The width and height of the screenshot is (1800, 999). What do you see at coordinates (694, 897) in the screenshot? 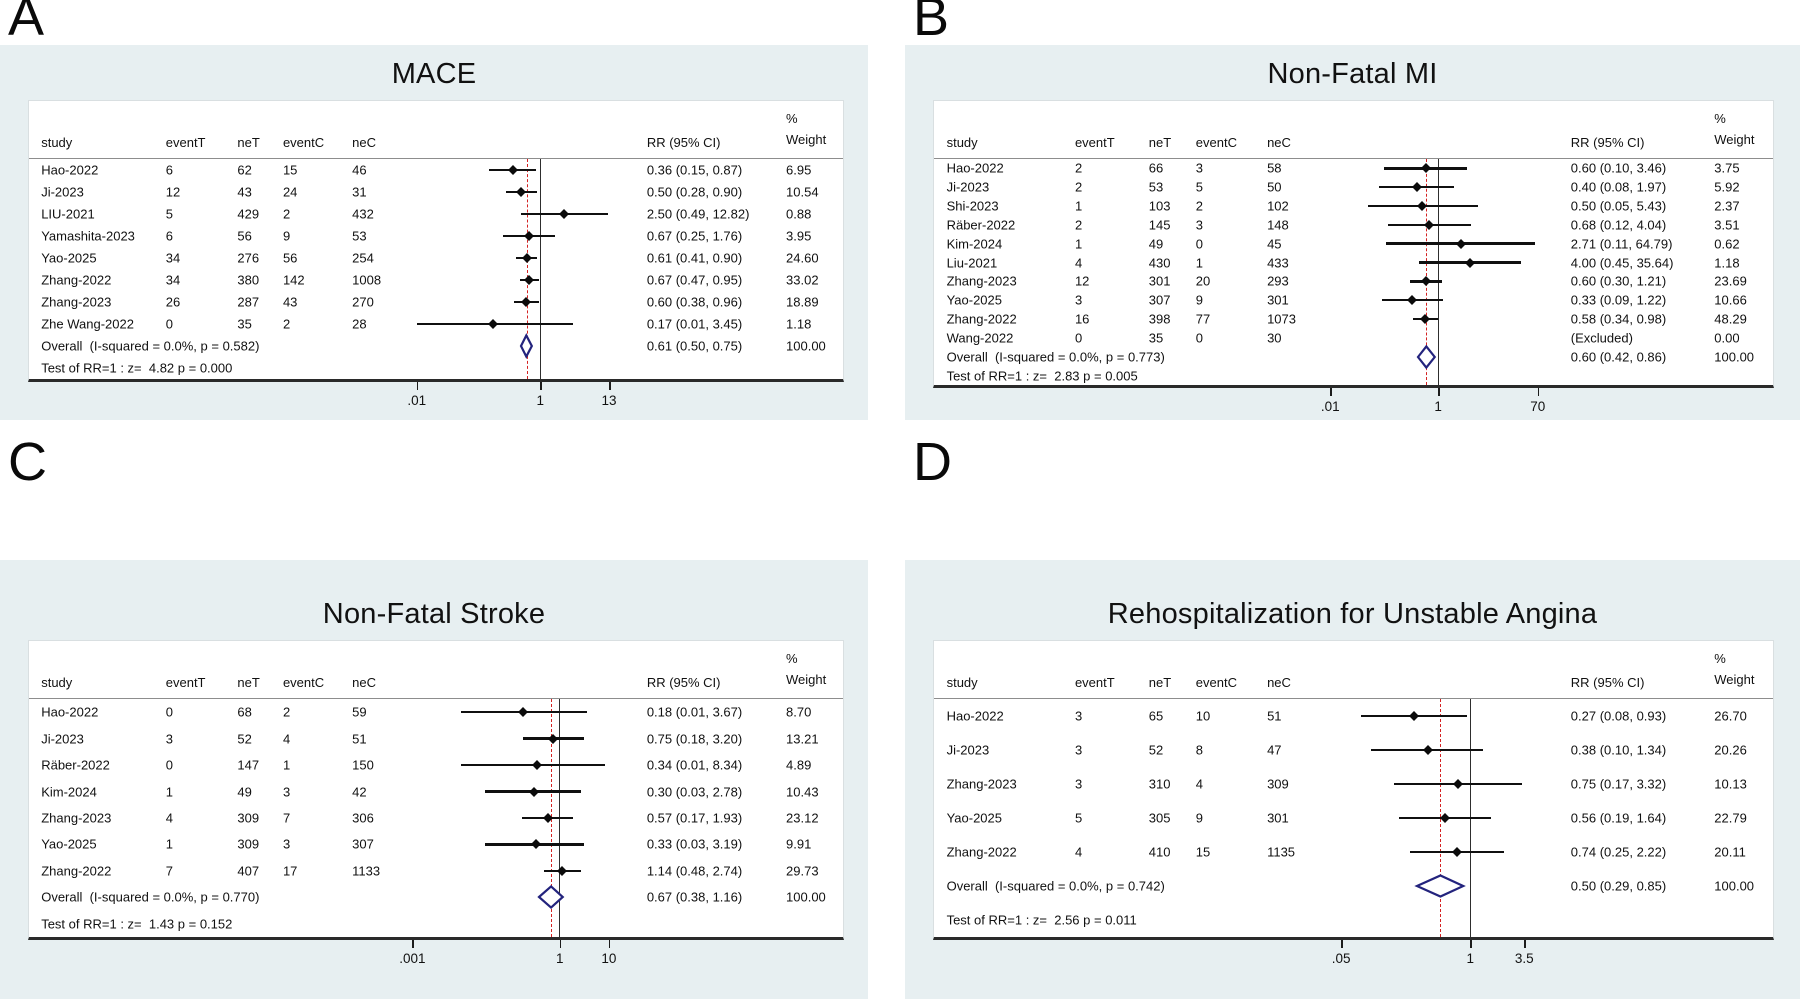
I see `overall-rr-ci-text: 0.67 (0.38, 1.16)` at bounding box center [694, 897].